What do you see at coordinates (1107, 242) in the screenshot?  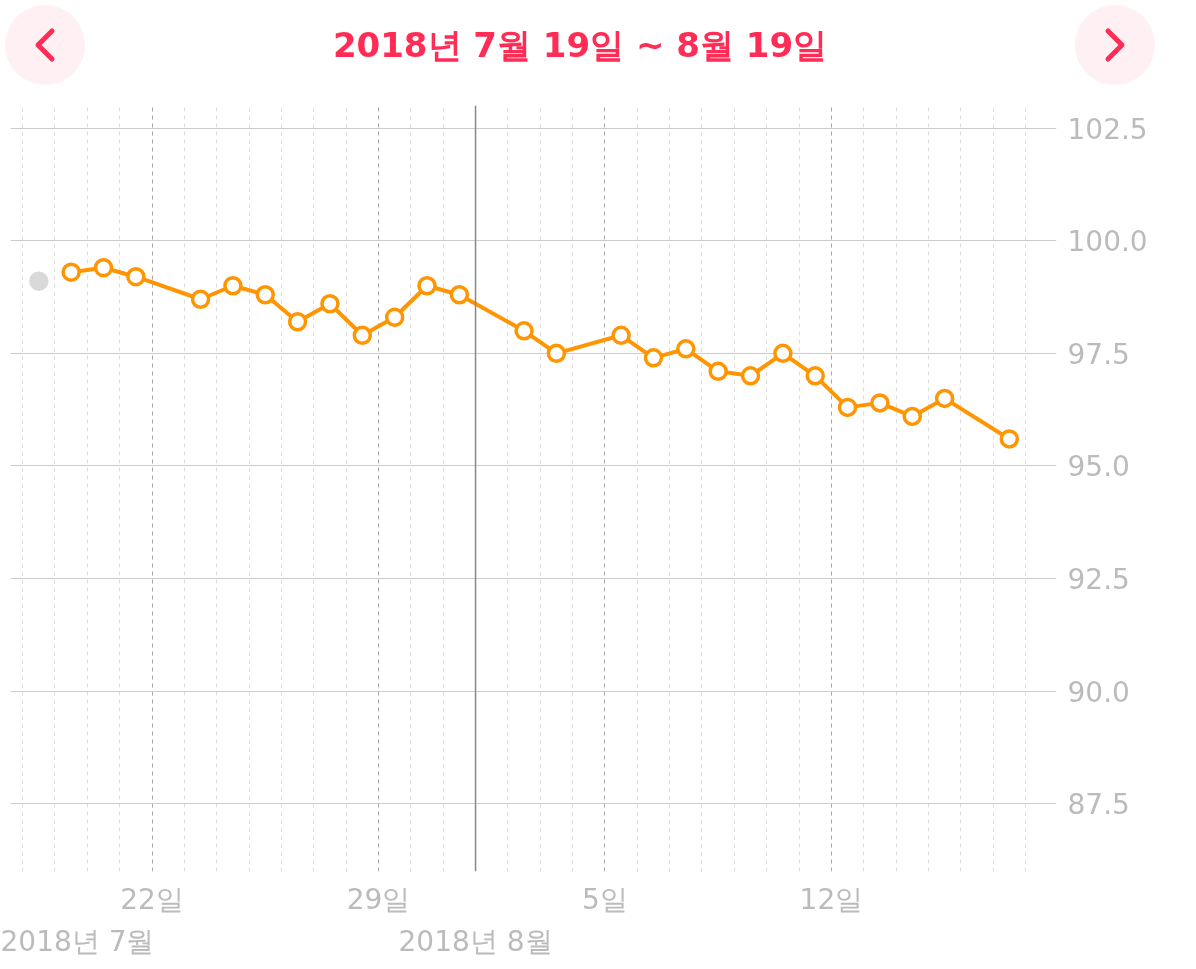 I see `y-tick-label: 100.0` at bounding box center [1107, 242].